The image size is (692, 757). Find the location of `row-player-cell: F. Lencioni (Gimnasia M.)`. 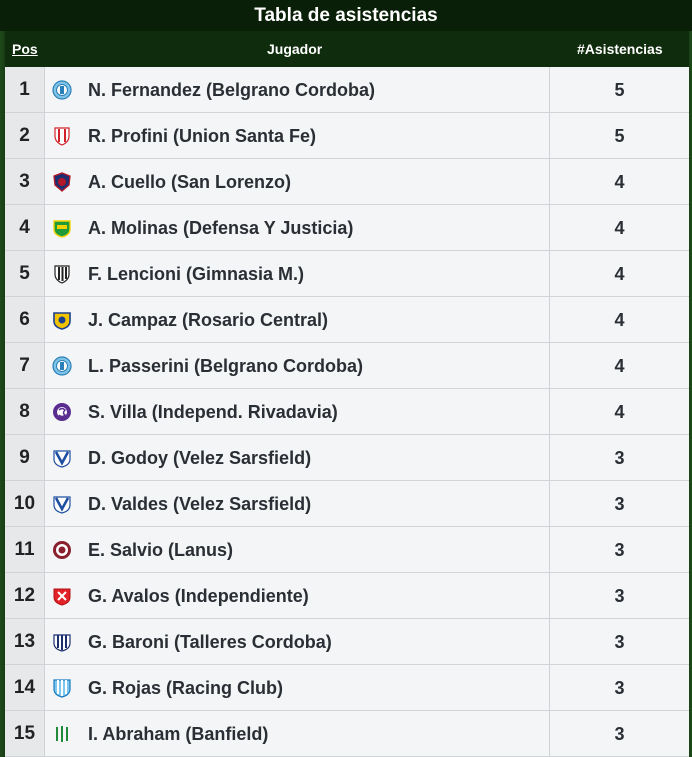

row-player-cell: F. Lencioni (Gimnasia M.) is located at coordinates (297, 273).